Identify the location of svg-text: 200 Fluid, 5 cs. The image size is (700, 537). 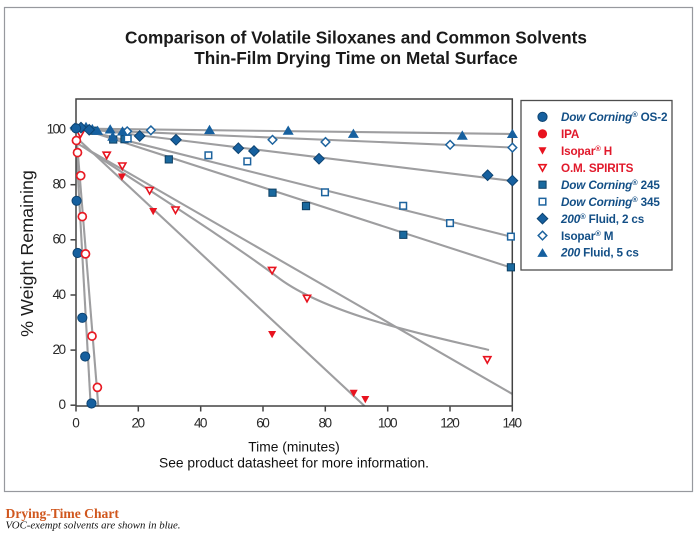
(599, 253).